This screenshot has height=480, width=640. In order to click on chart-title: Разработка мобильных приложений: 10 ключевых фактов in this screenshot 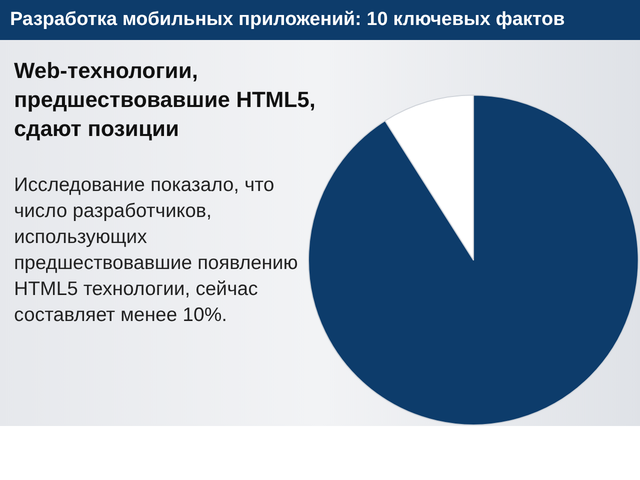, I will do `click(320, 20)`.